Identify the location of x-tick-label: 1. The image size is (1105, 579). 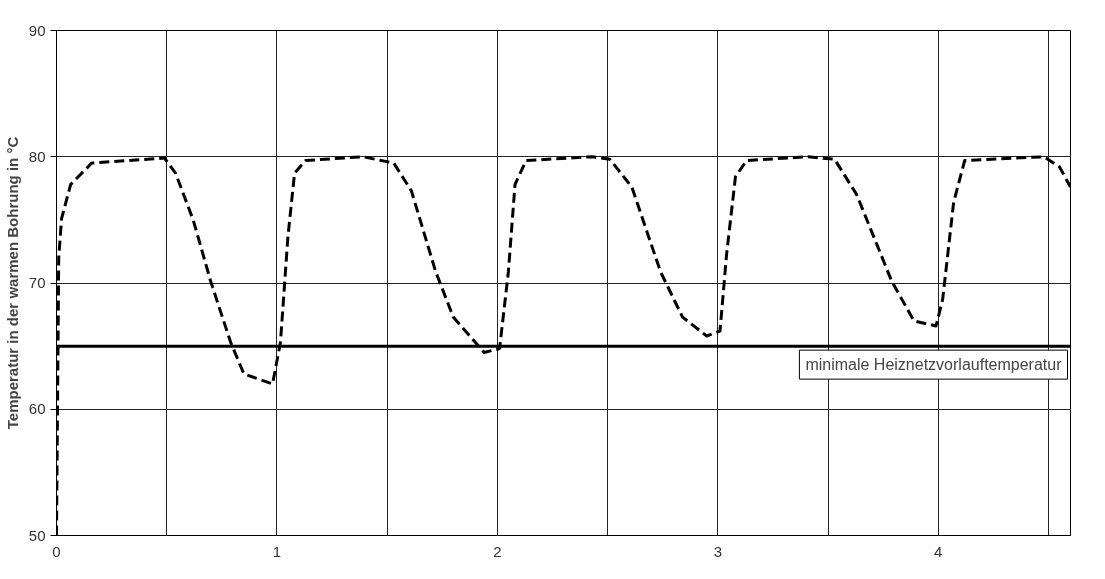
(277, 551).